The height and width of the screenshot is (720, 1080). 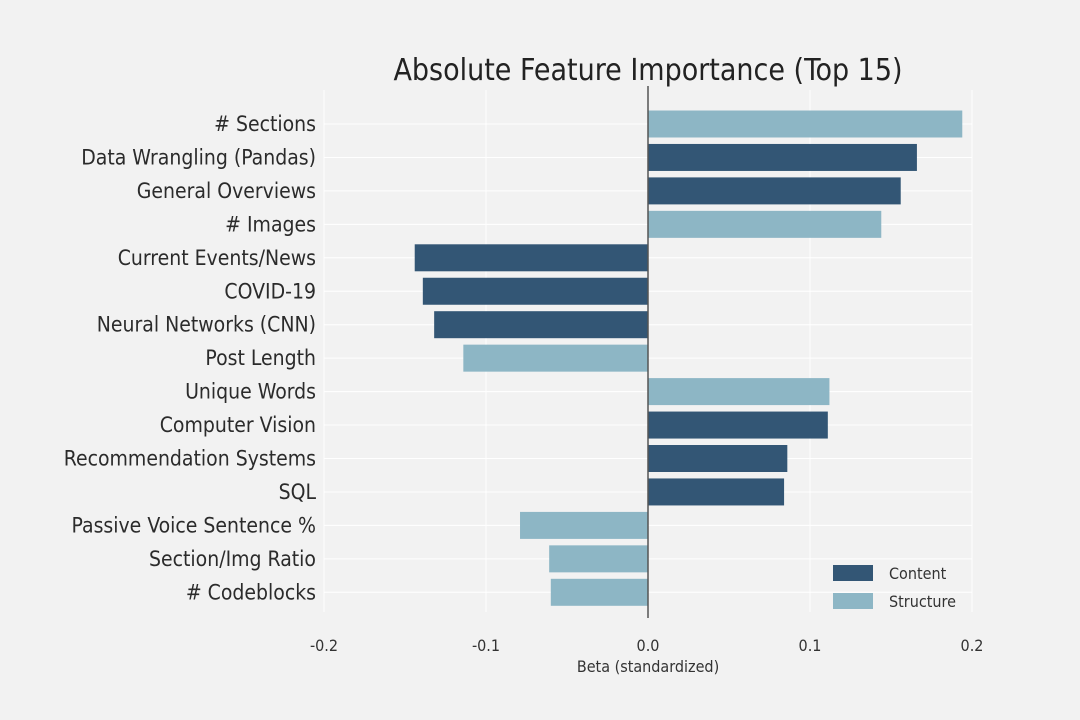 I want to click on x-axis-label: Beta (standardized), so click(x=648, y=666).